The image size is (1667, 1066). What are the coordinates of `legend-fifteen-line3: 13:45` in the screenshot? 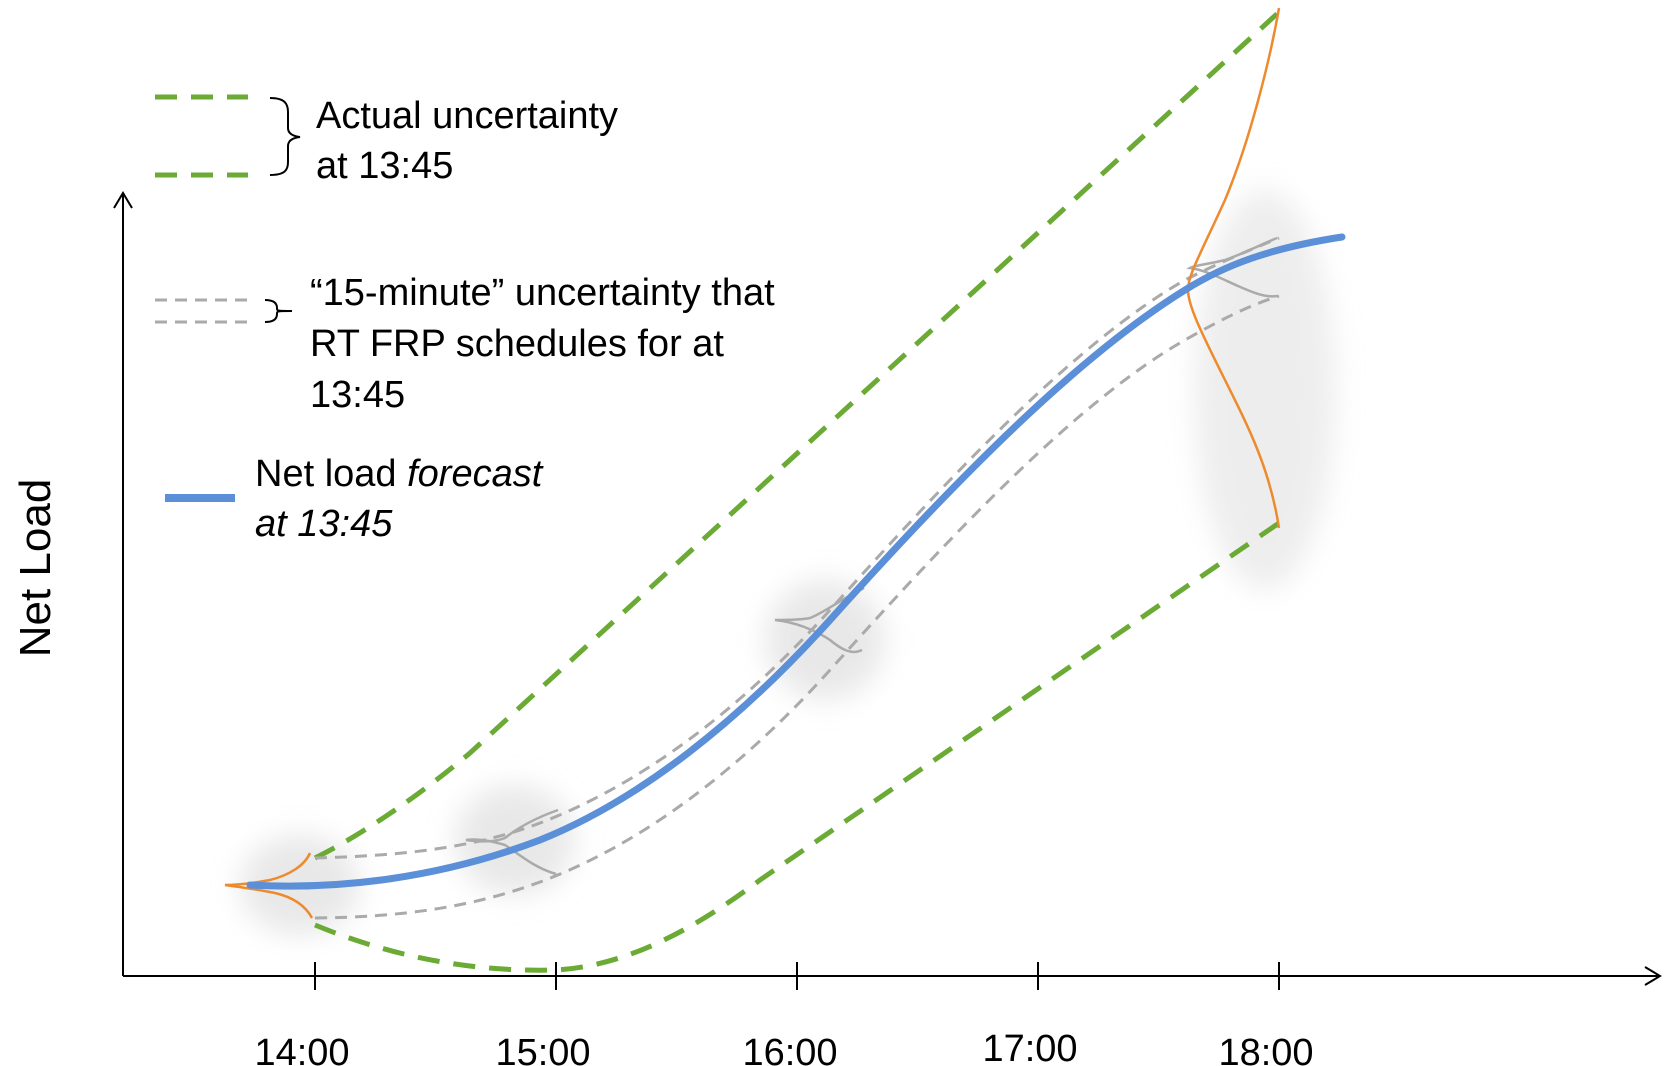 It's located at (357, 395).